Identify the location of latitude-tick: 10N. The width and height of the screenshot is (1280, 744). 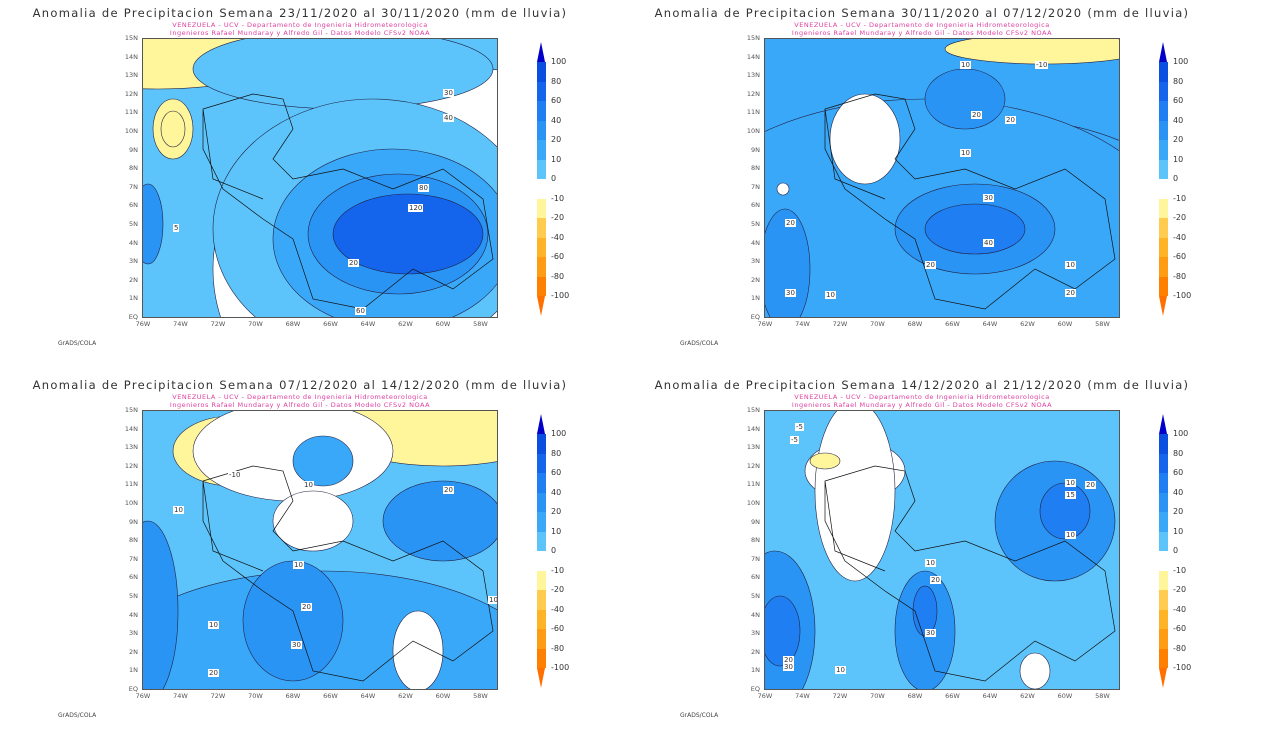
(131, 131).